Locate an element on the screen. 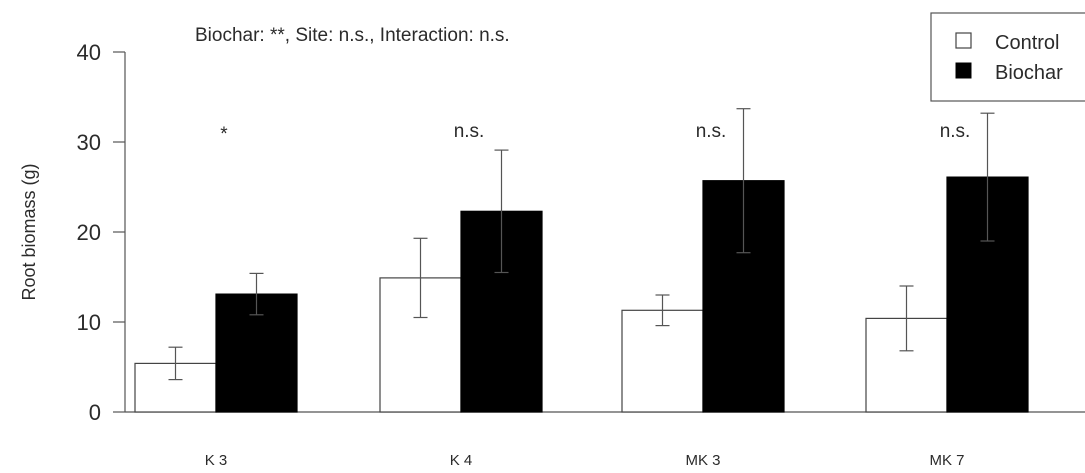  legend-label-biochar: Biochar is located at coordinates (1029, 73).